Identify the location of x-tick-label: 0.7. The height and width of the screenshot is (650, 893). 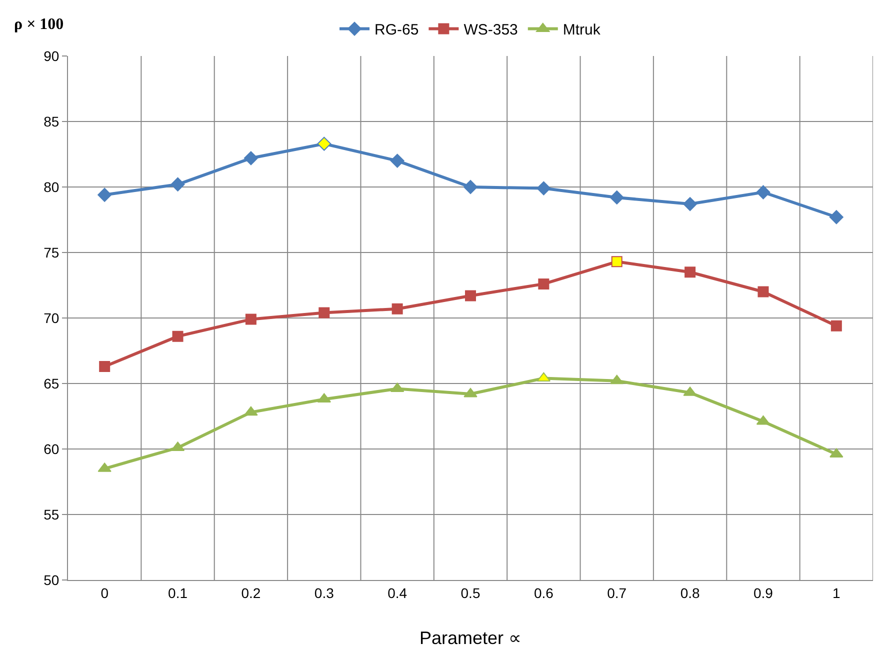
(617, 592).